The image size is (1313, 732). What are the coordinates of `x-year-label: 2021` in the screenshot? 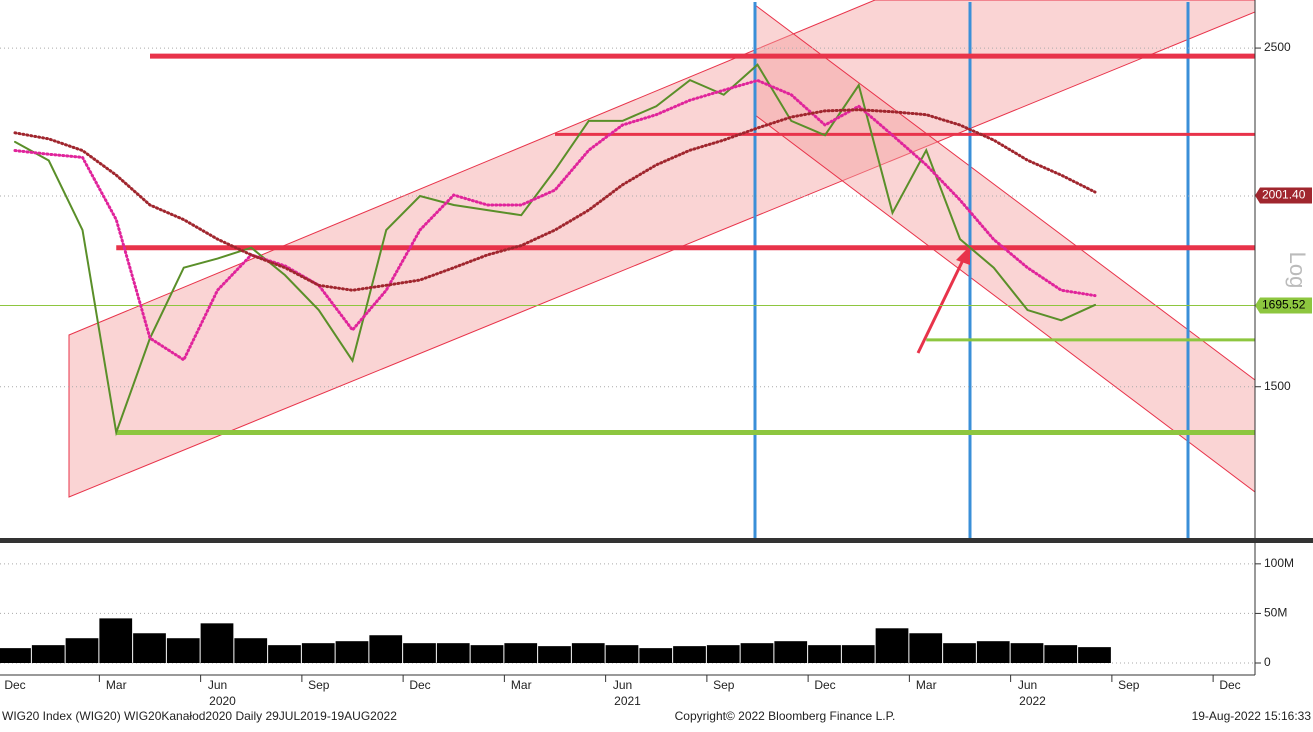 It's located at (627, 701).